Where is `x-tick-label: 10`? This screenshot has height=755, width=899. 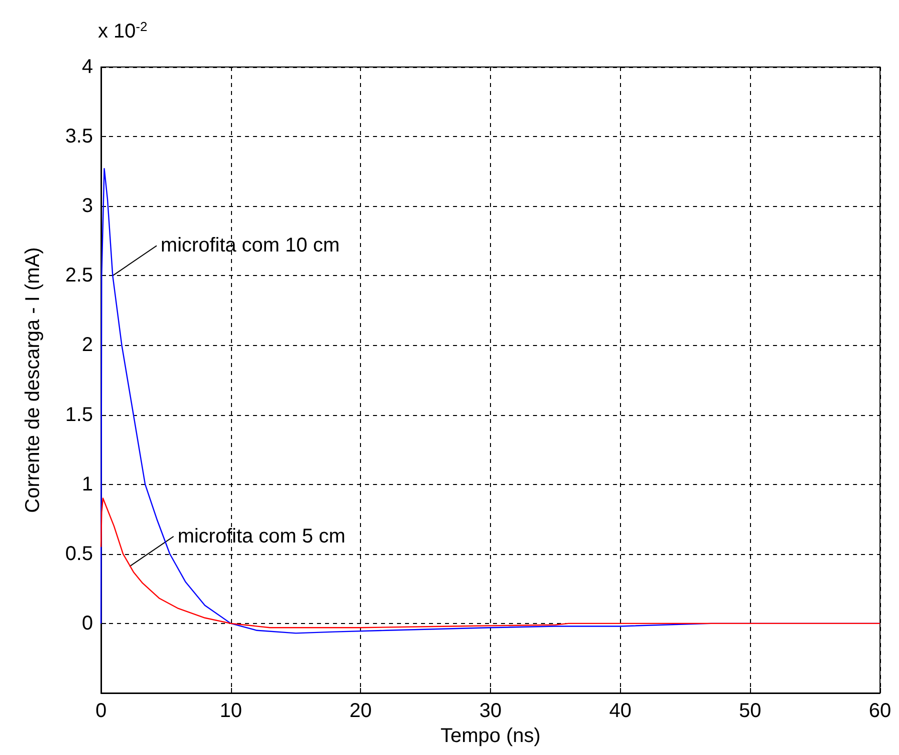
x-tick-label: 10 is located at coordinates (231, 711).